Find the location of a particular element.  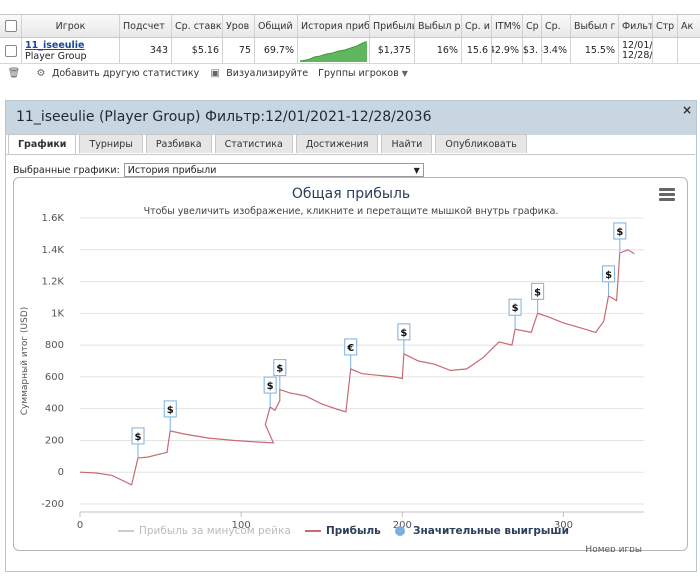

col-player: Игрок is located at coordinates (71, 26).